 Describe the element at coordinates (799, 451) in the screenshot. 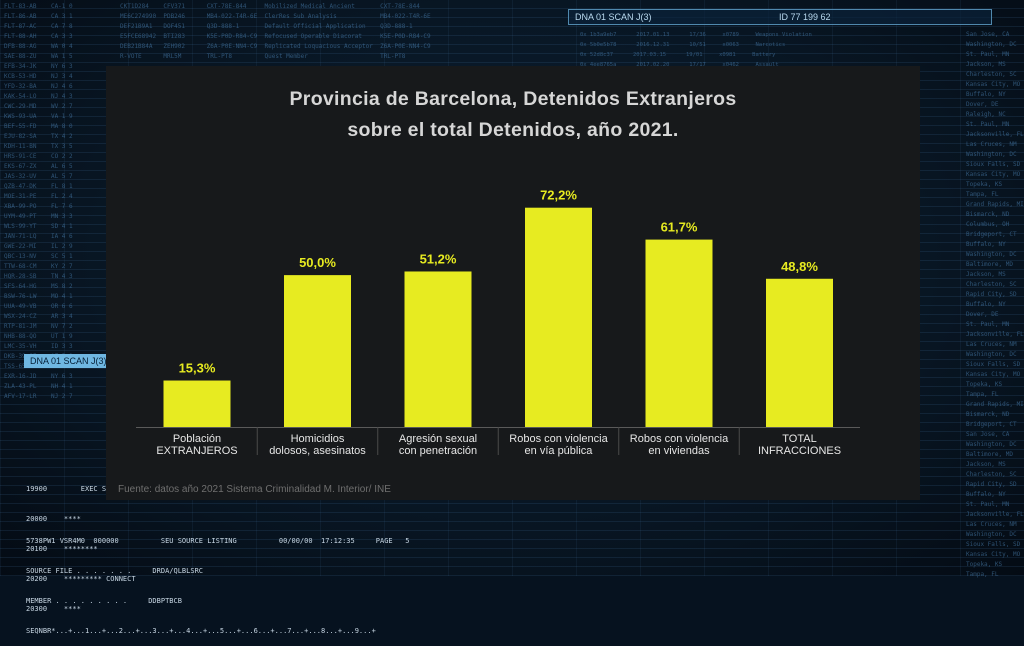

I see `category-label: INFRACCIONES` at that location.